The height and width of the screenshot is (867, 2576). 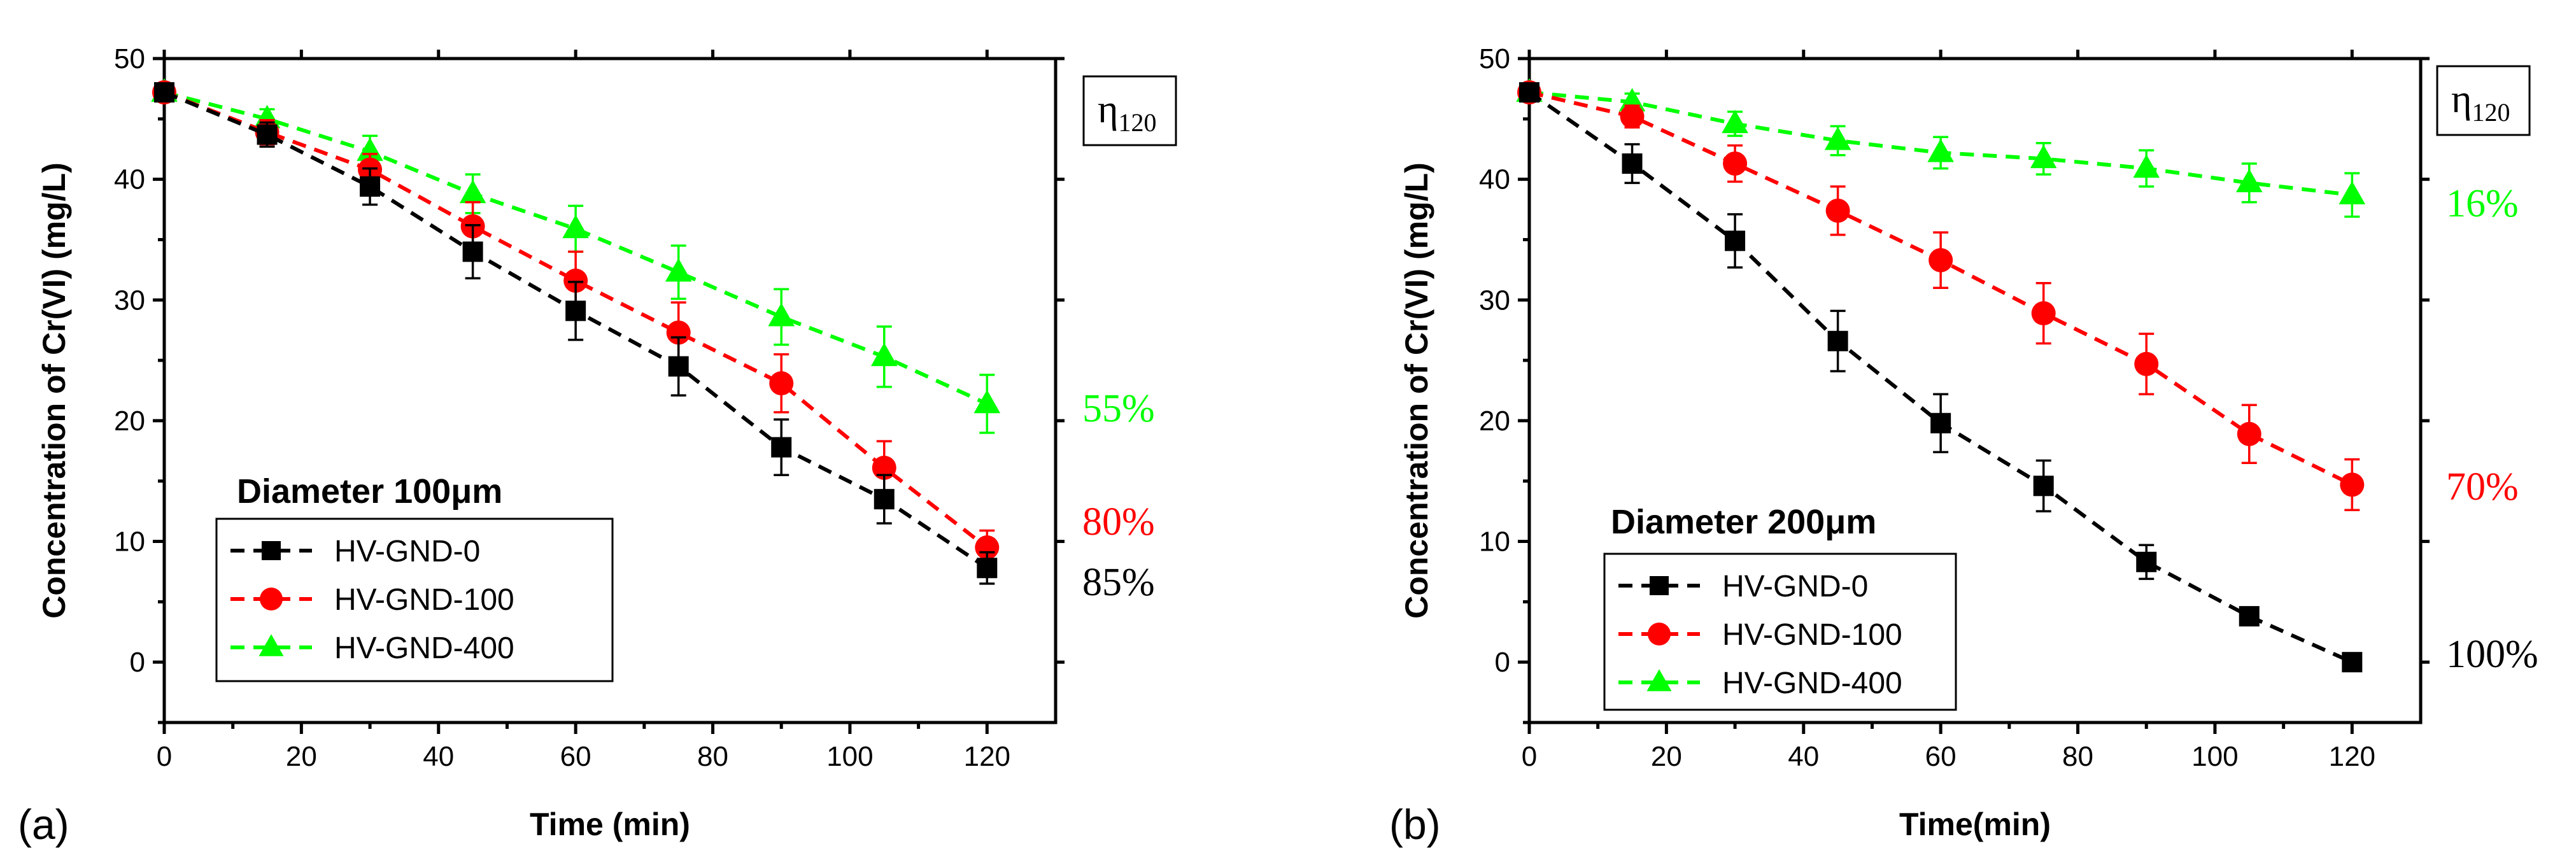 What do you see at coordinates (1529, 756) in the screenshot?
I see `x-tick-label: 0` at bounding box center [1529, 756].